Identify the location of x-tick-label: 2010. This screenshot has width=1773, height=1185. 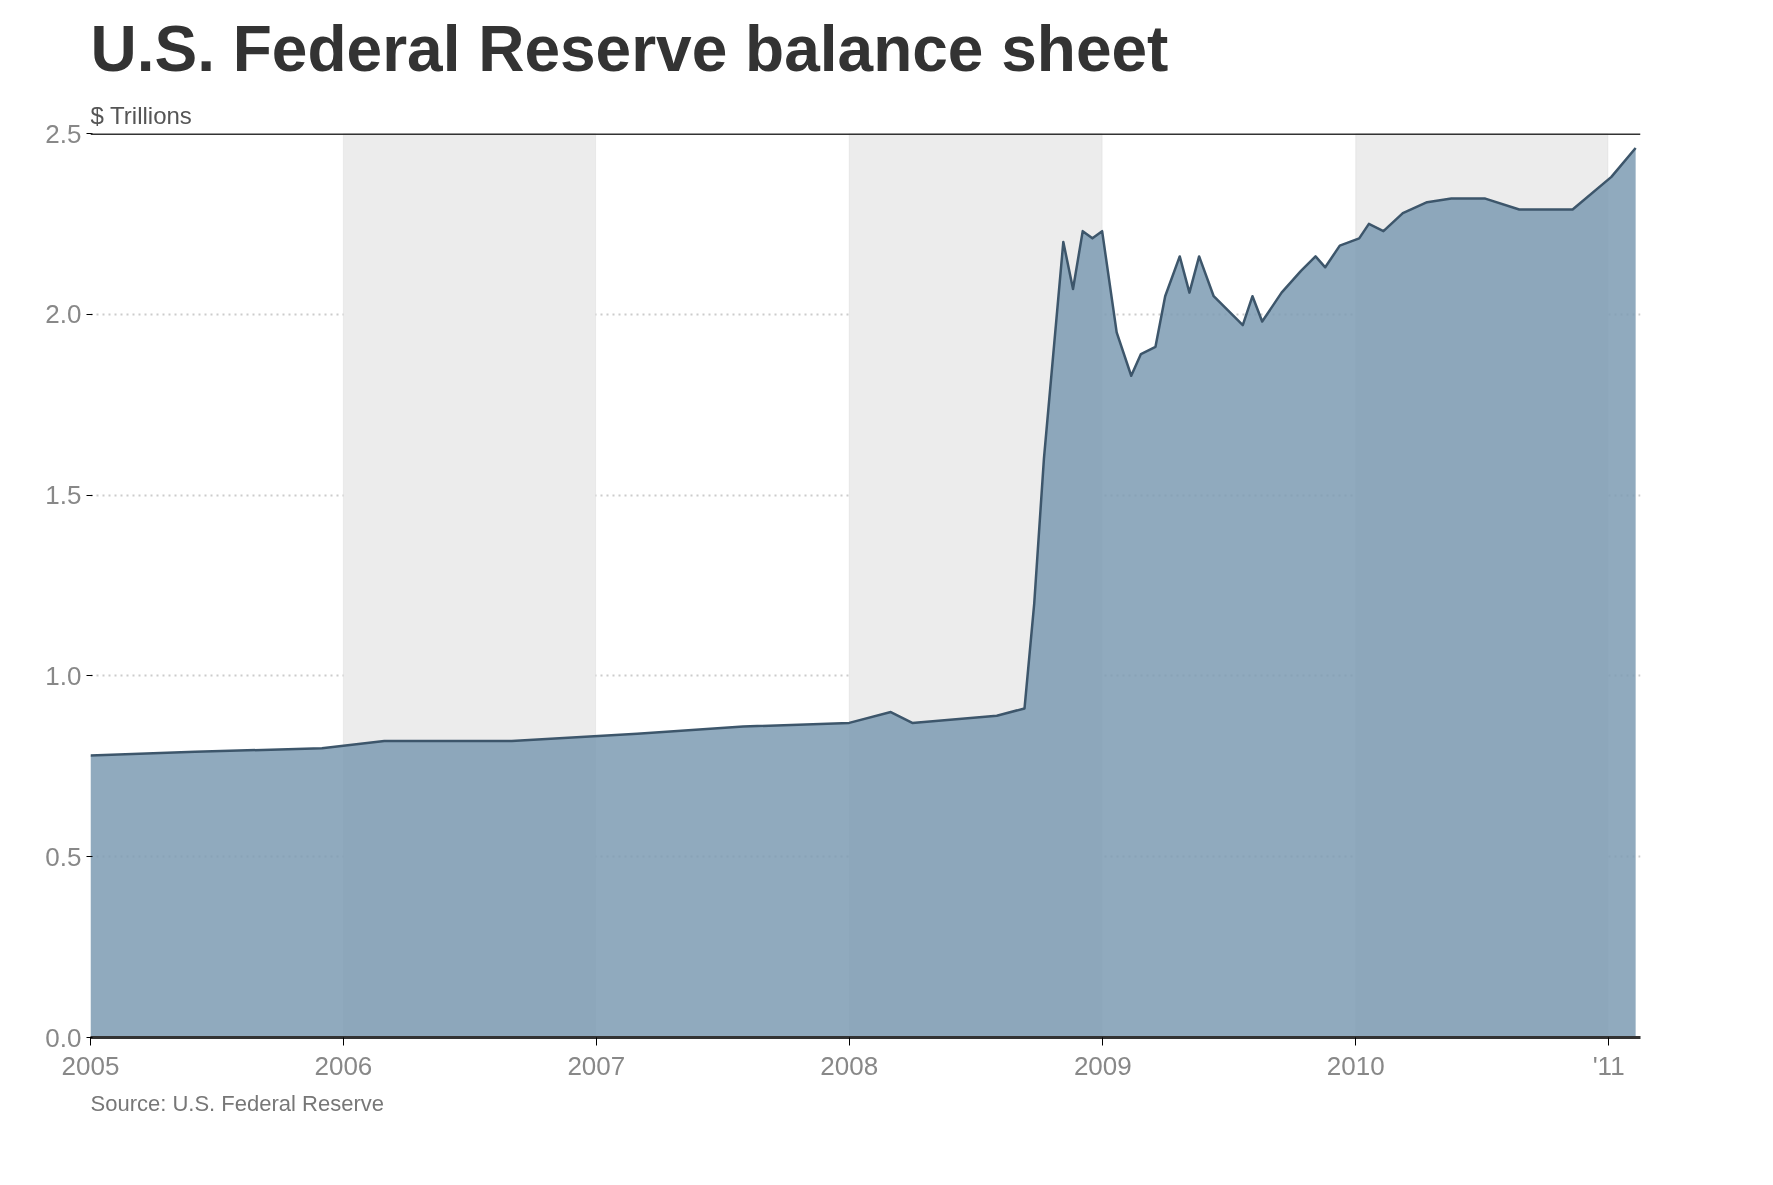
(1355, 1065).